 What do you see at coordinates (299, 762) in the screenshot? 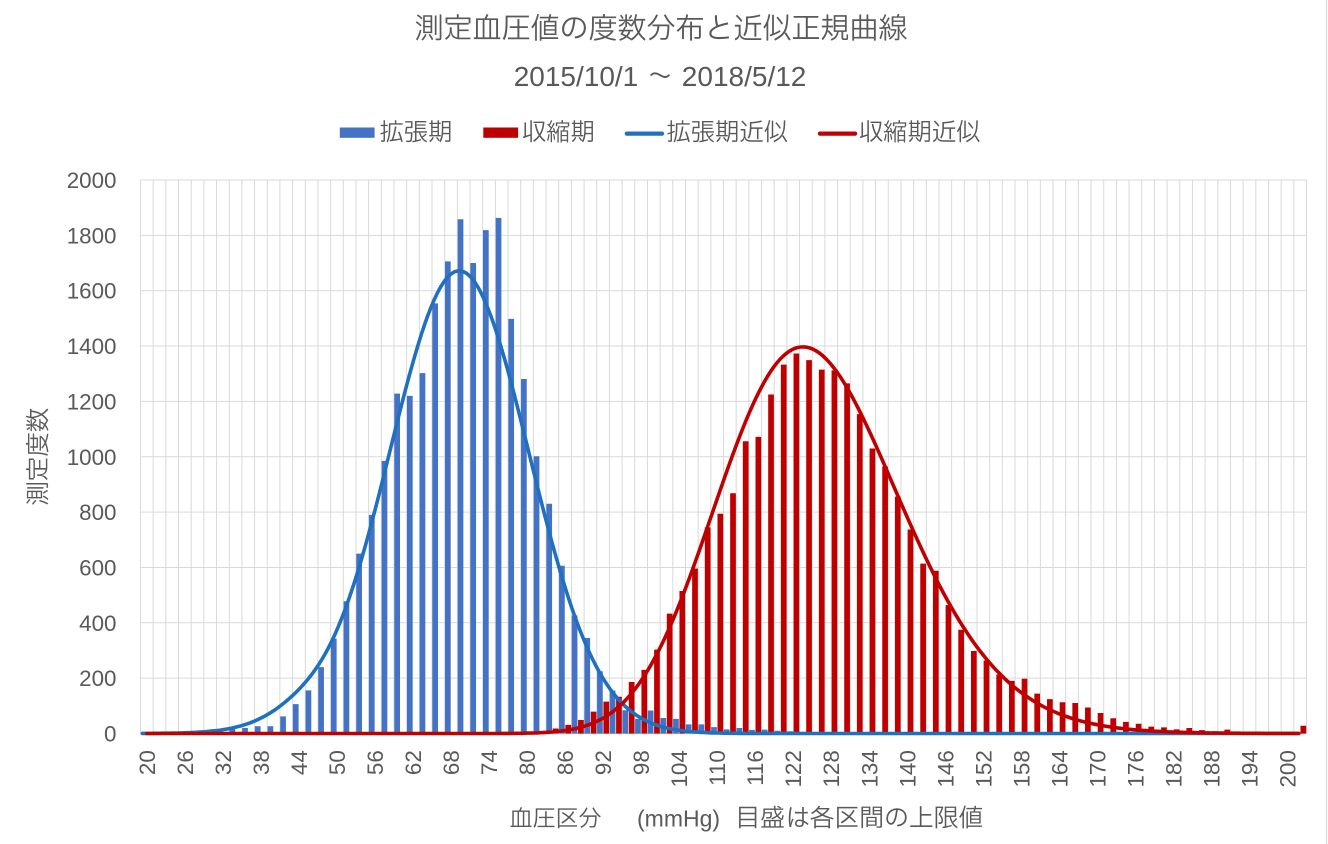
I see `svg-text: 44` at bounding box center [299, 762].